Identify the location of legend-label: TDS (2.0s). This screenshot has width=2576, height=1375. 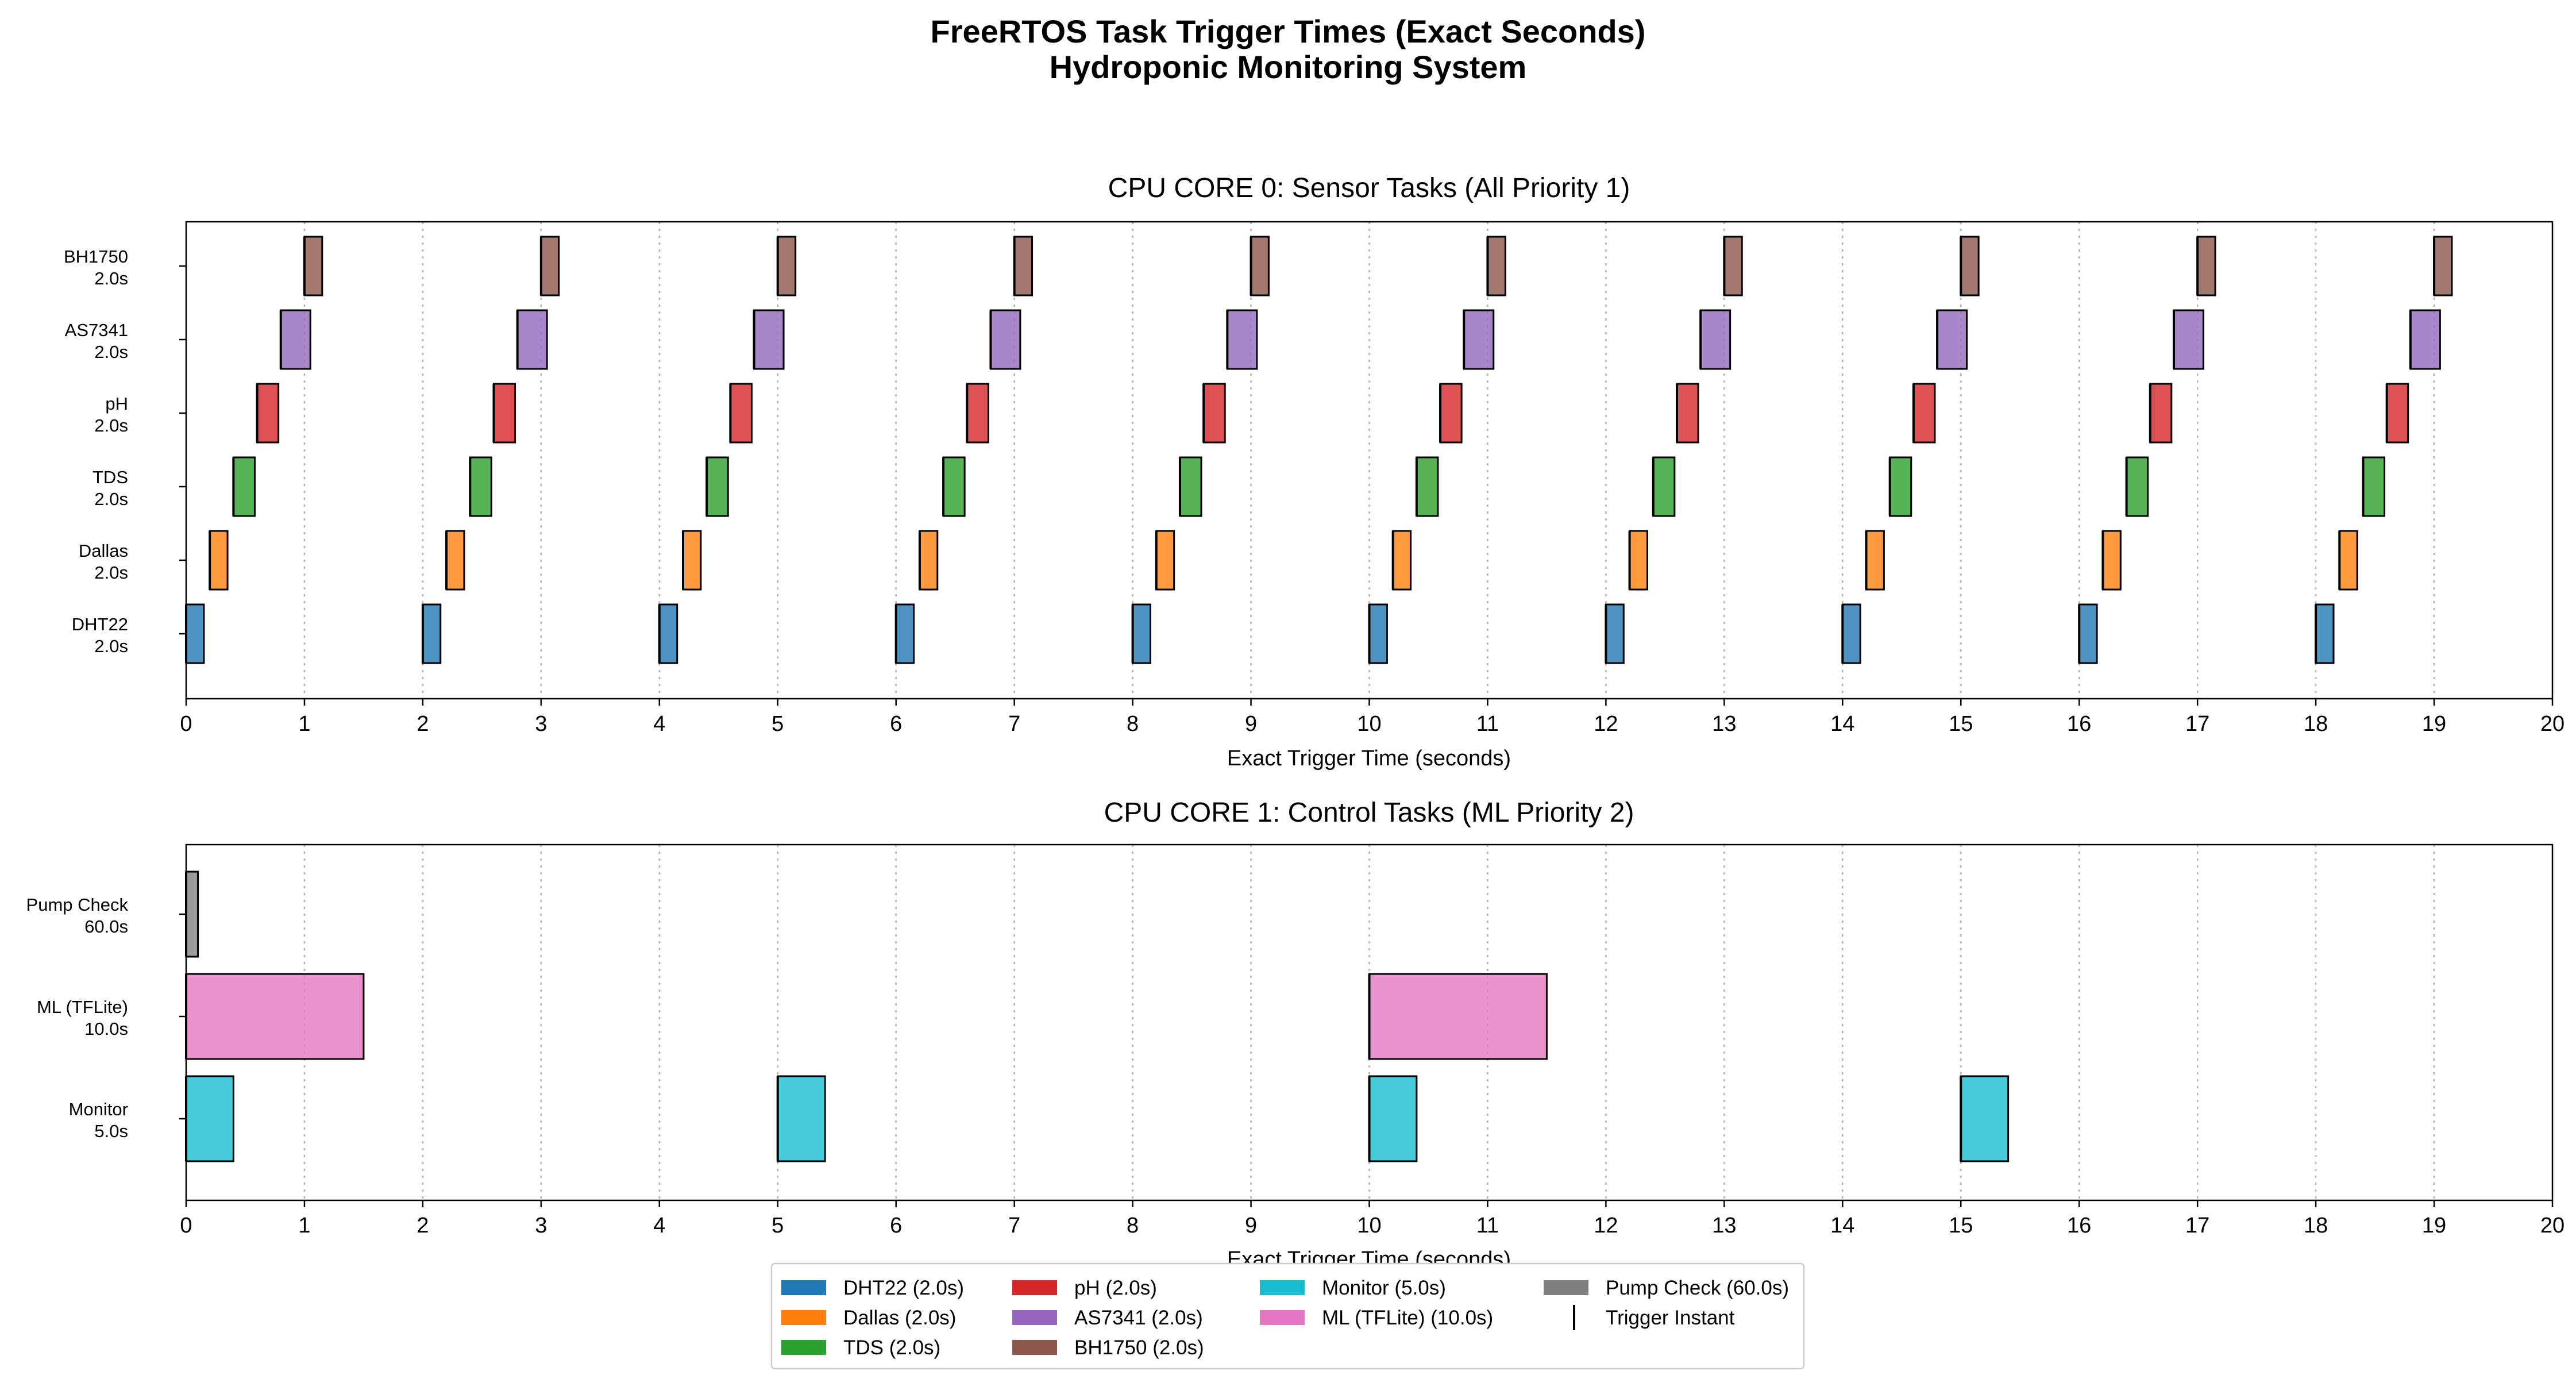
(891, 1348).